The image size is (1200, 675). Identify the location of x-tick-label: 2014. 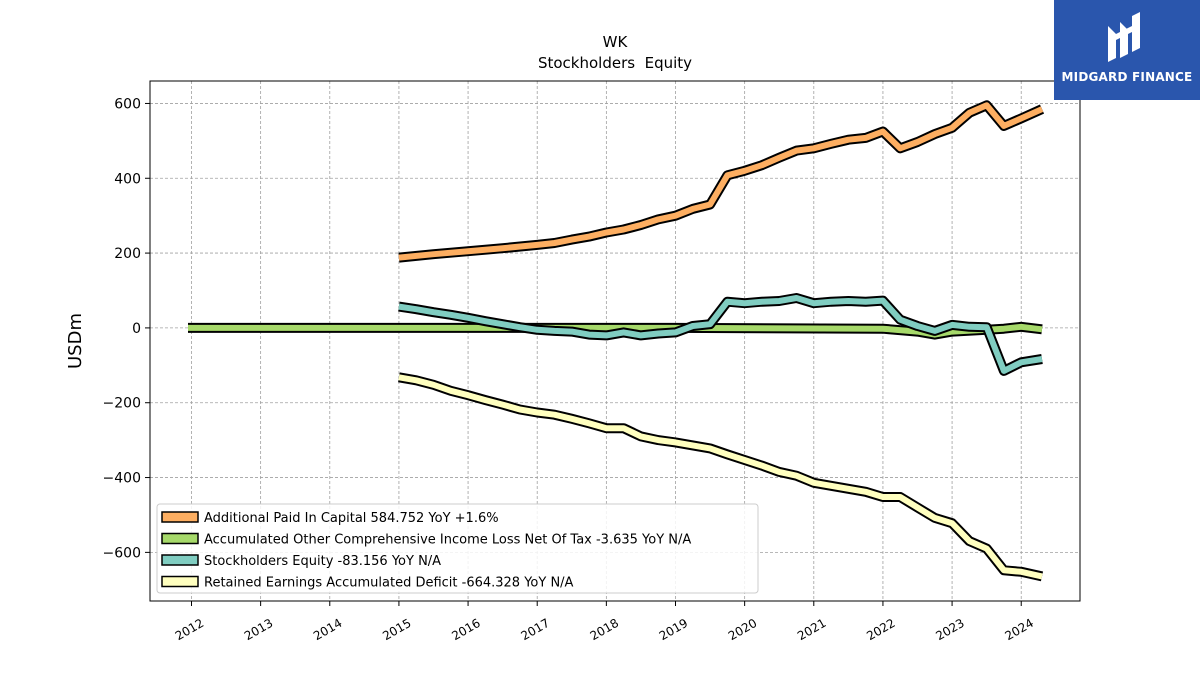
(327, 629).